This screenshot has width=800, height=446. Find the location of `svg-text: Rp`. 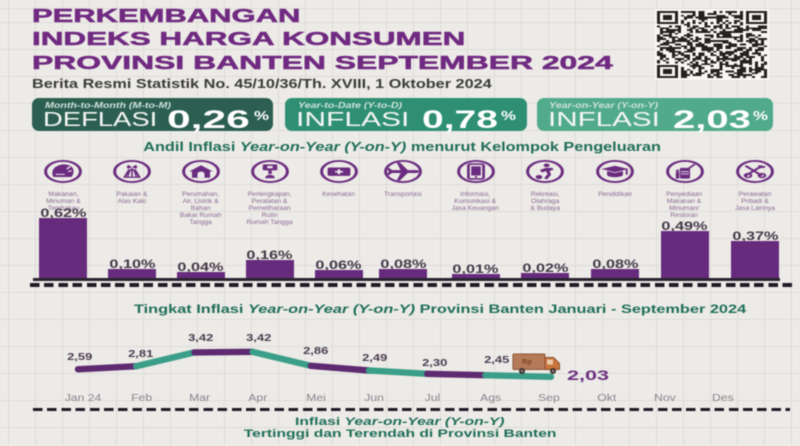

svg-text: Rp is located at coordinates (527, 361).